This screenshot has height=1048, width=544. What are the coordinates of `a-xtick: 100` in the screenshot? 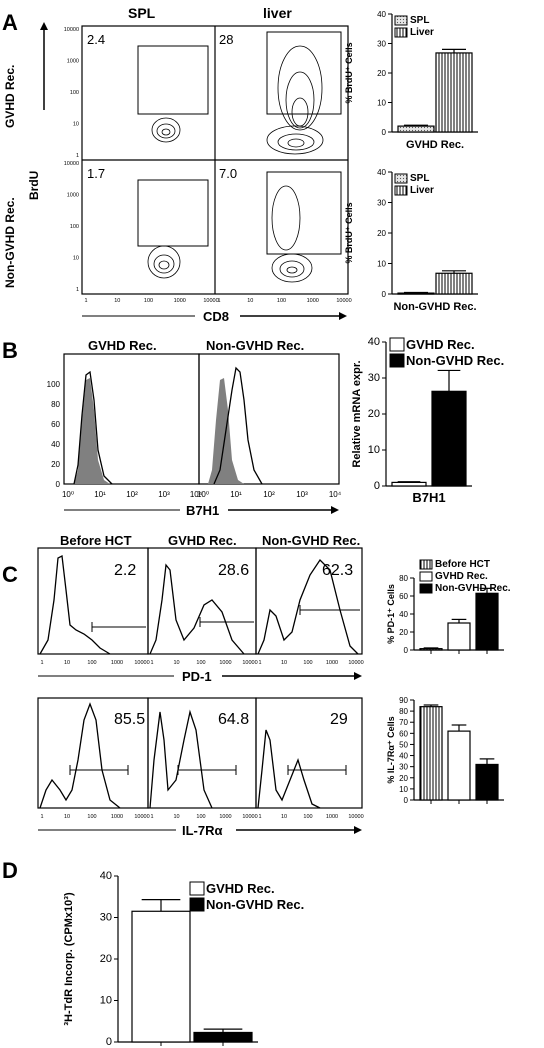 It's located at (148, 301).